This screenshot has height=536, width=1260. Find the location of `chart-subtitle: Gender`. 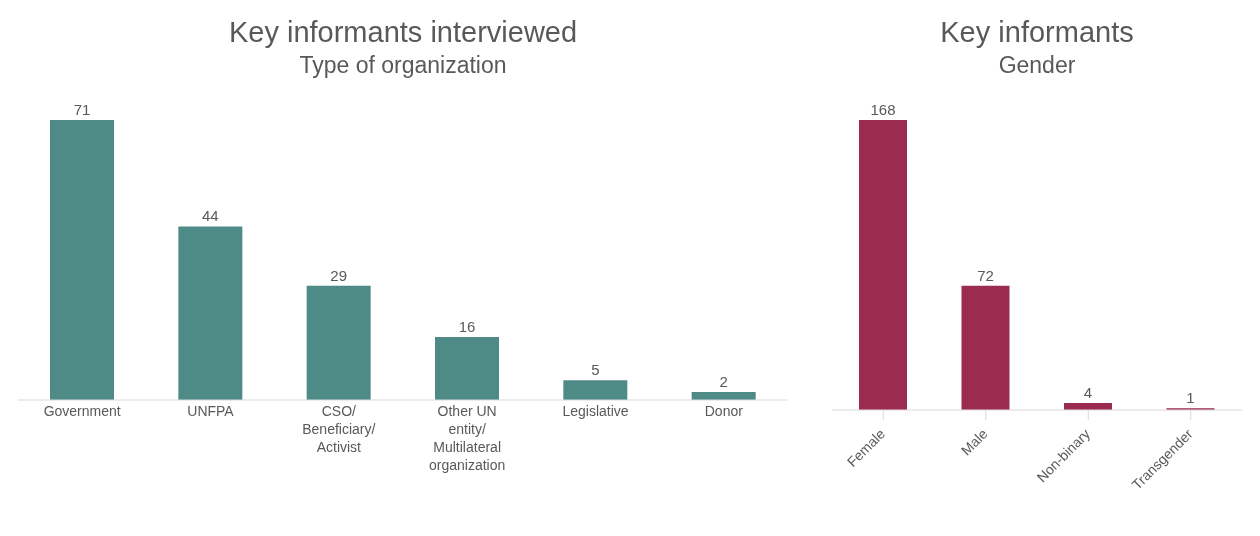

chart-subtitle: Gender is located at coordinates (1037, 65).